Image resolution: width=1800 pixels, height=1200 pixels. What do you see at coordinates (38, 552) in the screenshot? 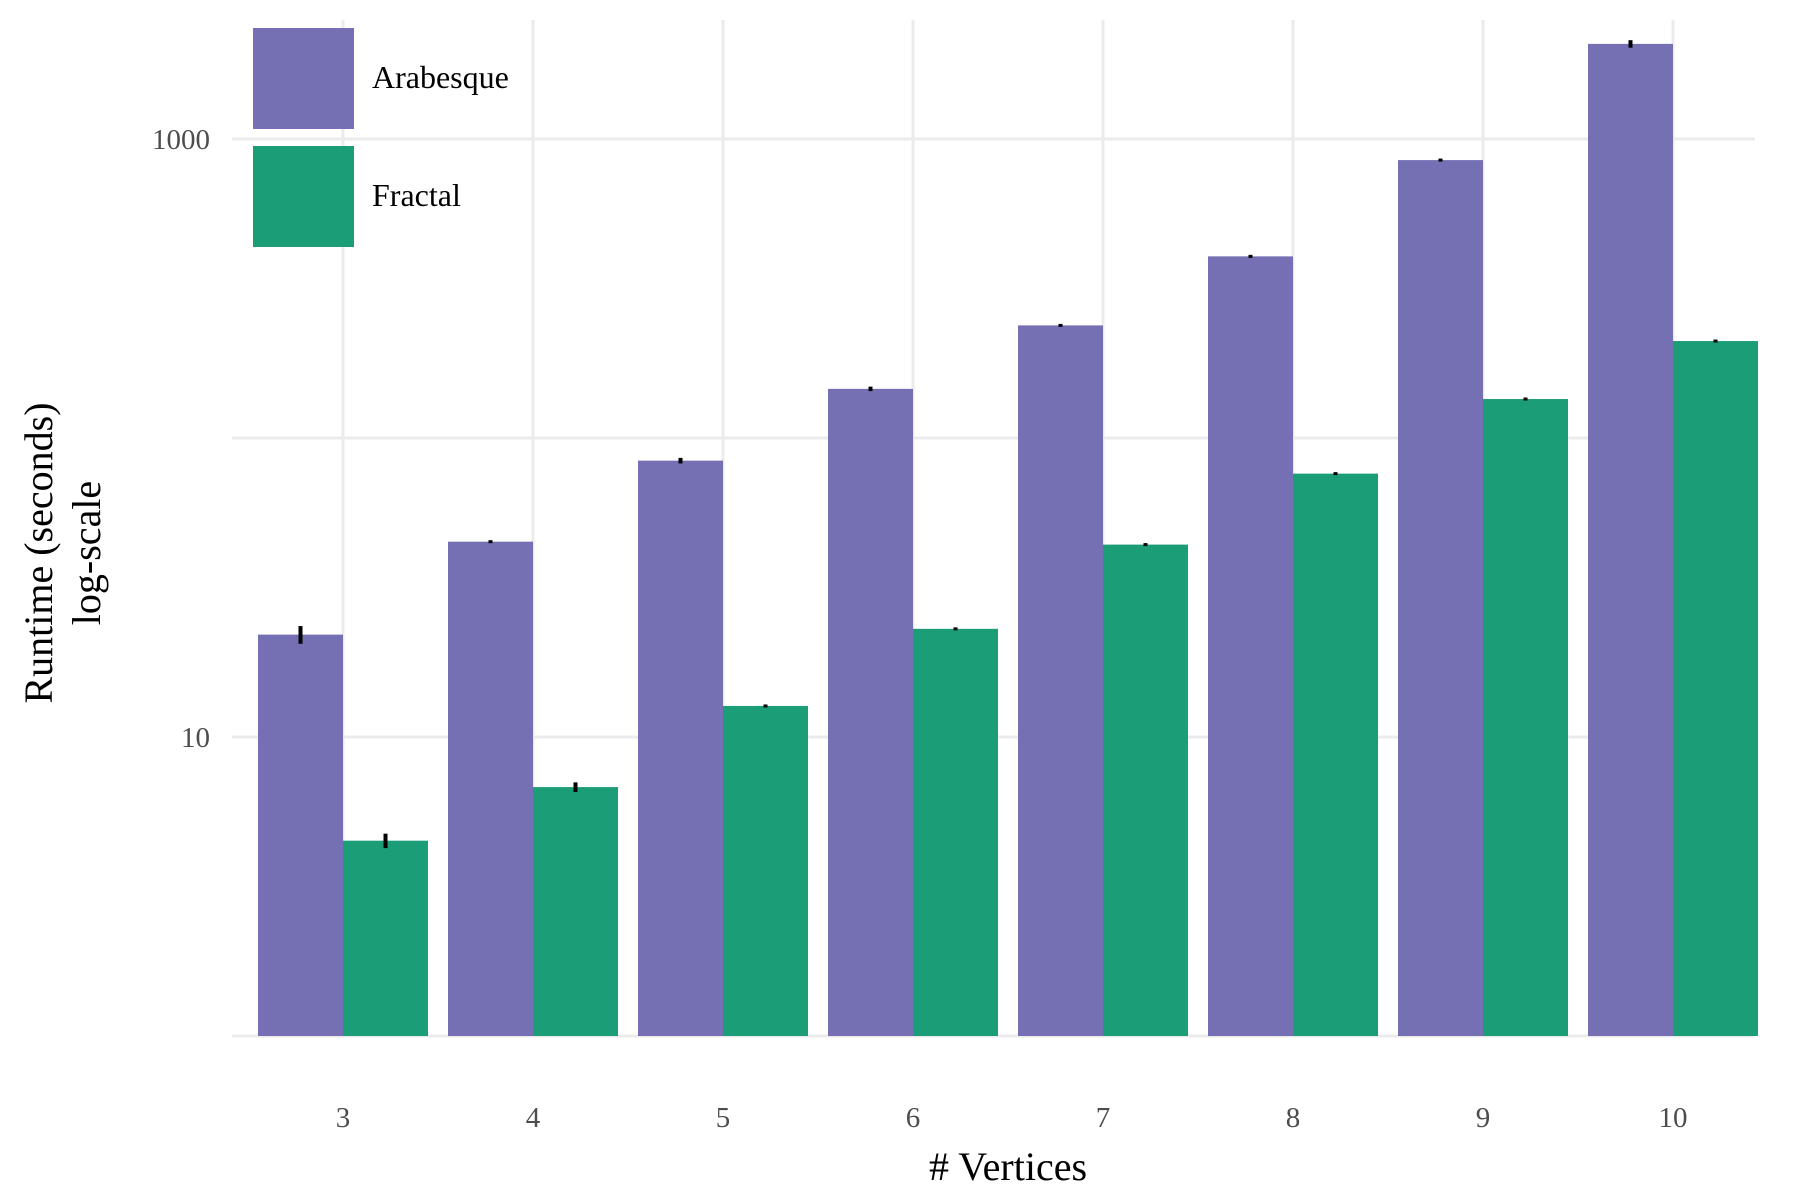
I see `y-axis-title-line-1: Runtime (seconds)` at bounding box center [38, 552].